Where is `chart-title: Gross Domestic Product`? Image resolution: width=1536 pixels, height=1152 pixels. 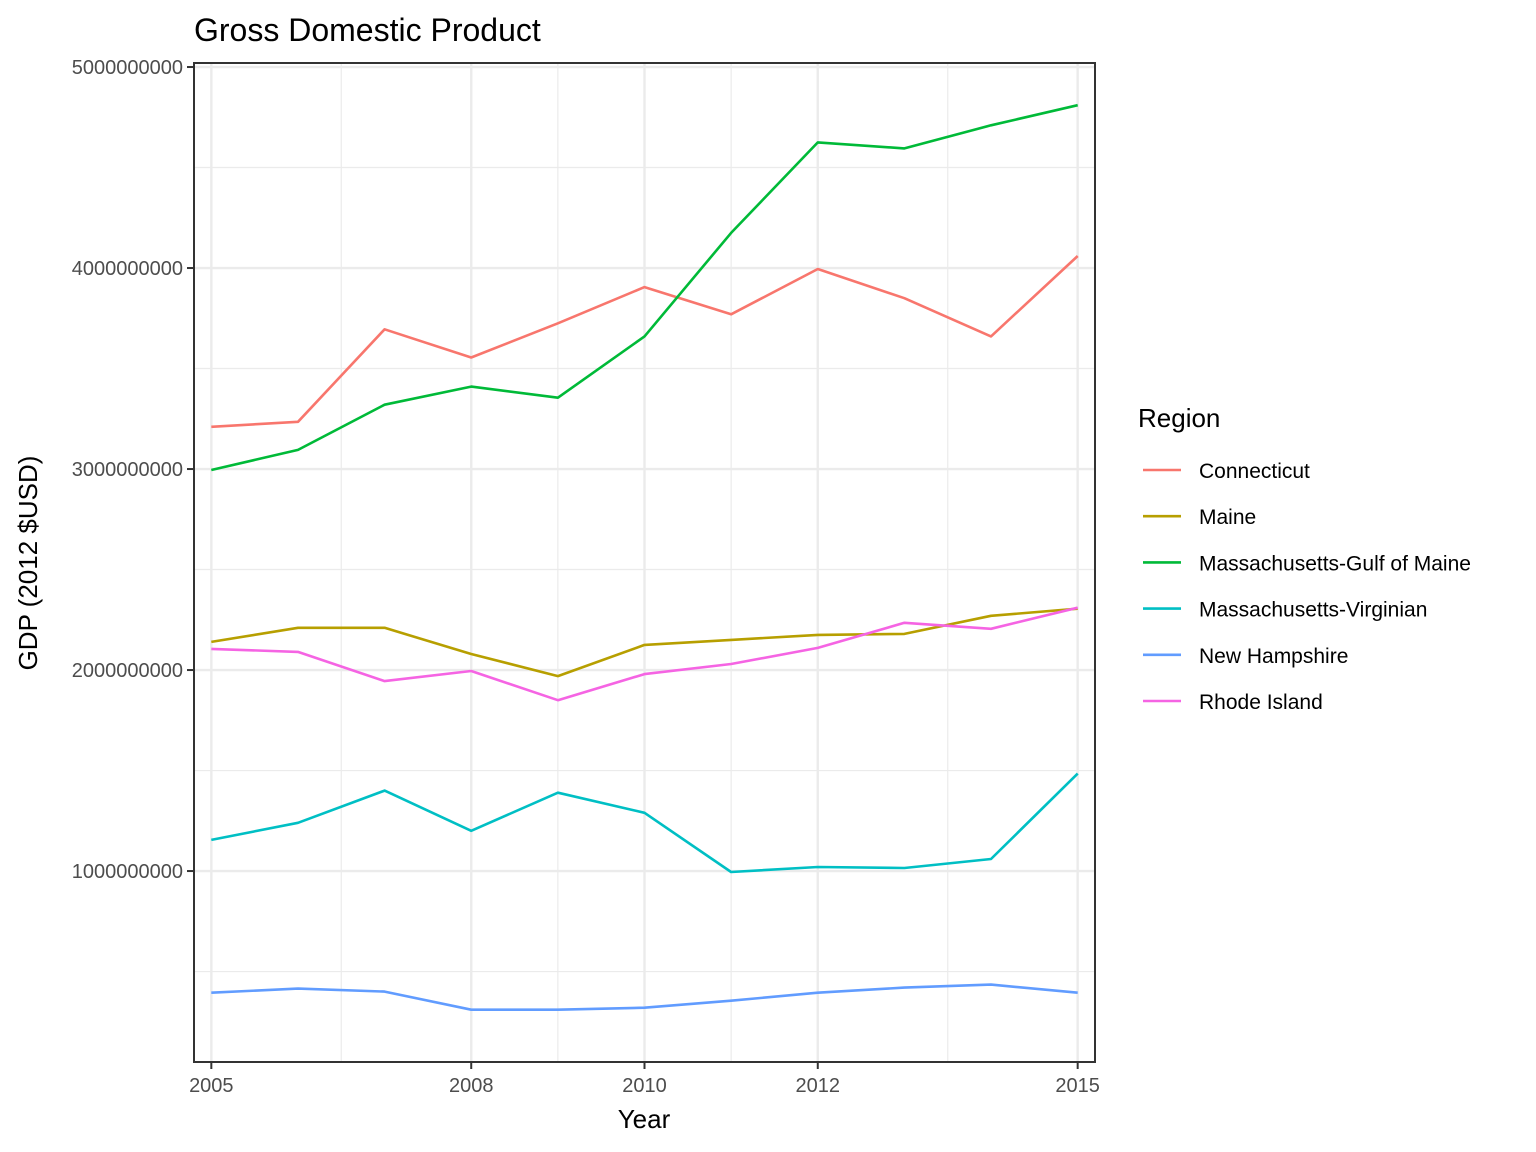 chart-title: Gross Domestic Product is located at coordinates (367, 30).